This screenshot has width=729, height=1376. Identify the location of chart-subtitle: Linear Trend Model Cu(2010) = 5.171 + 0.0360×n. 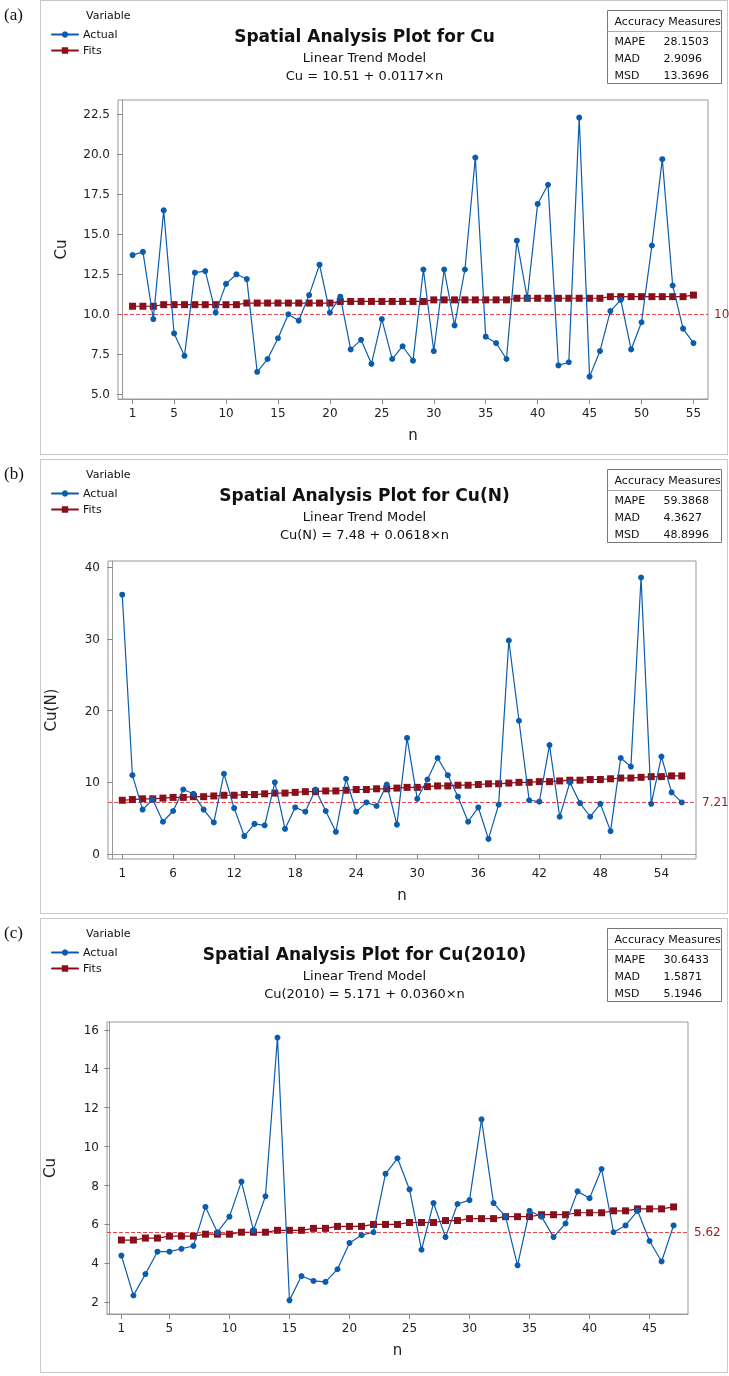
(364, 984).